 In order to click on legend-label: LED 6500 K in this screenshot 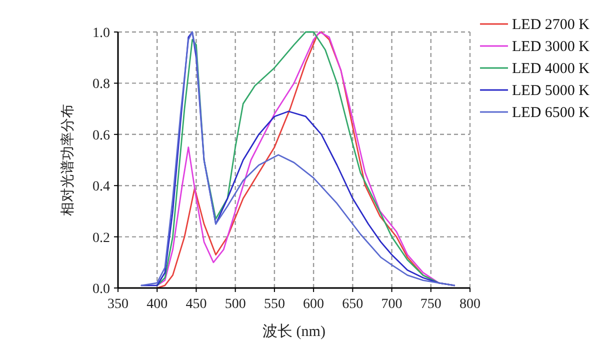, I will do `click(551, 113)`.